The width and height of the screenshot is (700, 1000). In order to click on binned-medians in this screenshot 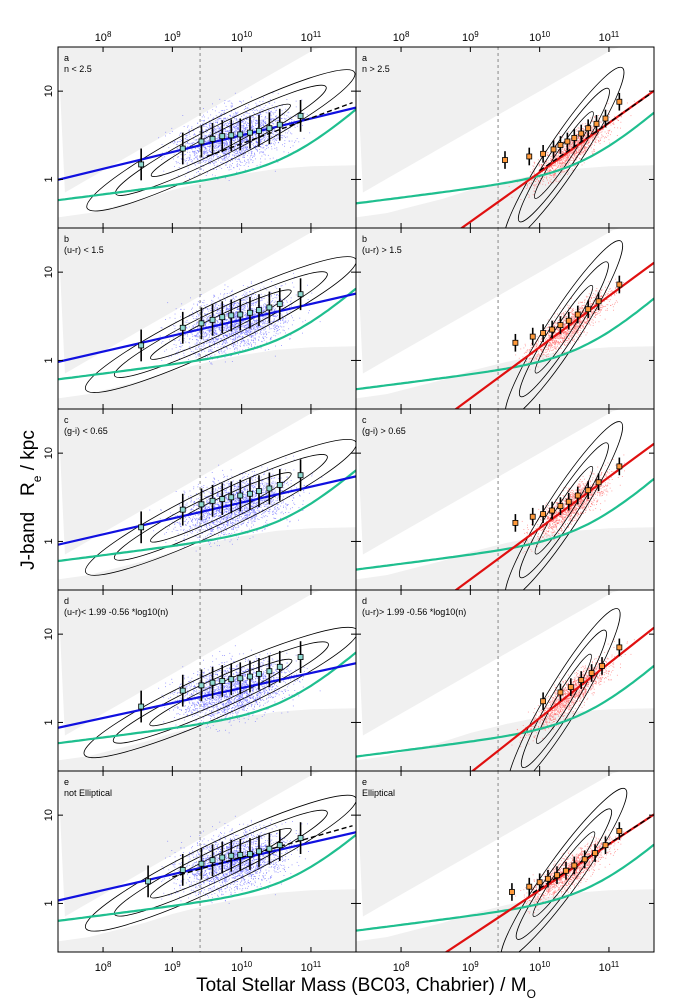, I will do `click(562, 130)`.